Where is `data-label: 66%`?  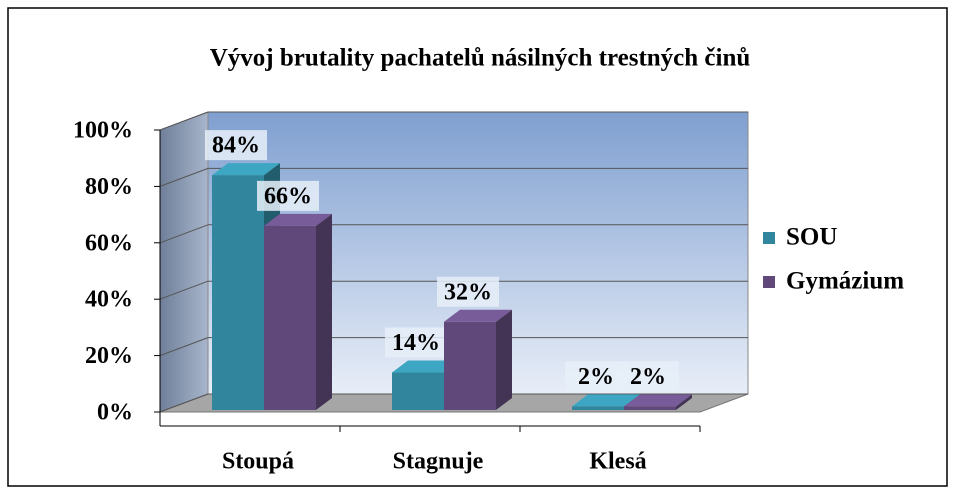 data-label: 66% is located at coordinates (288, 196).